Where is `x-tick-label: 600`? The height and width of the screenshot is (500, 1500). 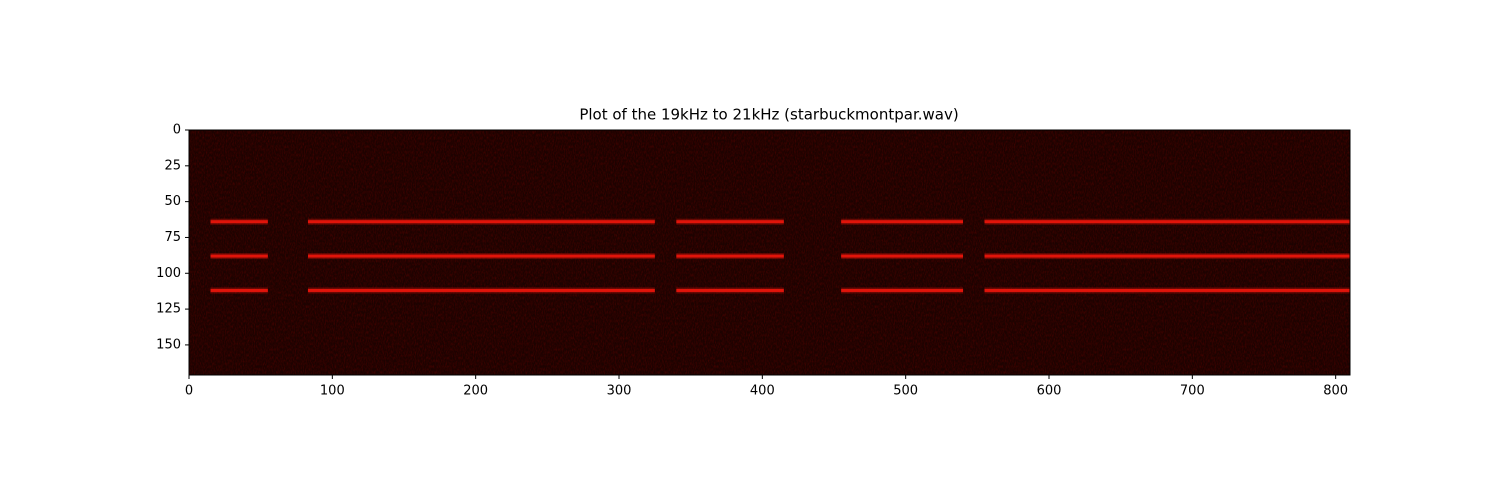
x-tick-label: 600 is located at coordinates (1049, 391).